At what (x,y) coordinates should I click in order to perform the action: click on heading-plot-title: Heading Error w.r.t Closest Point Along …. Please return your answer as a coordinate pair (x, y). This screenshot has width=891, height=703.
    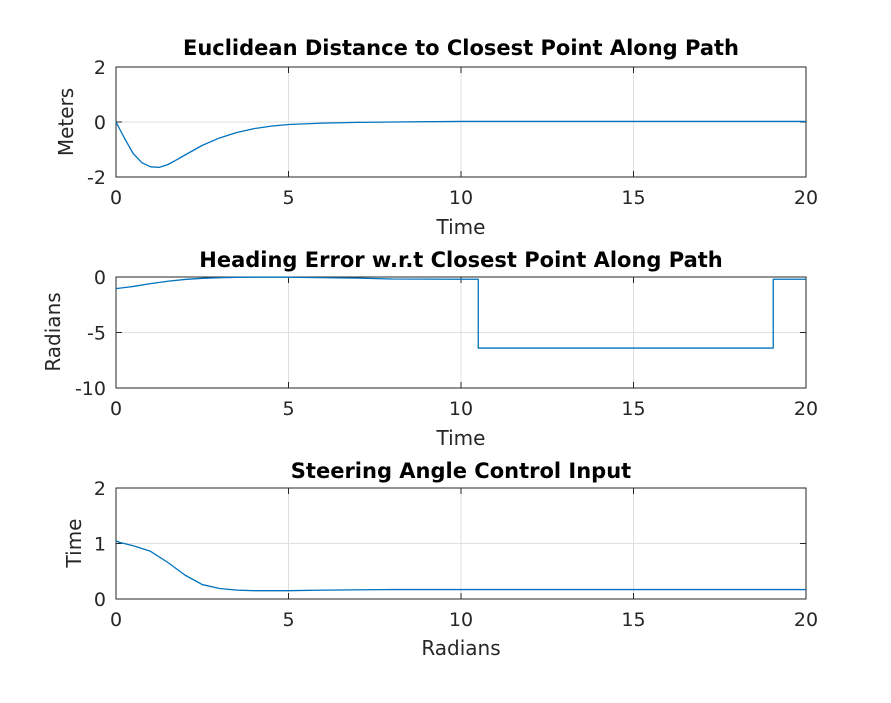
    Looking at the image, I should click on (461, 260).